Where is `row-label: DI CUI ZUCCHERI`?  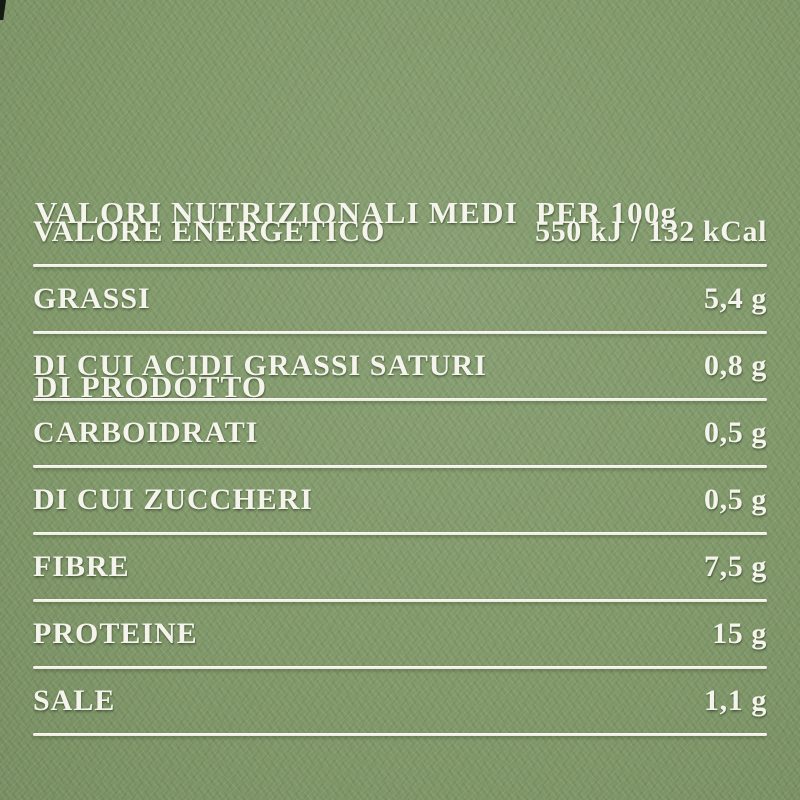
row-label: DI CUI ZUCCHERI is located at coordinates (173, 499).